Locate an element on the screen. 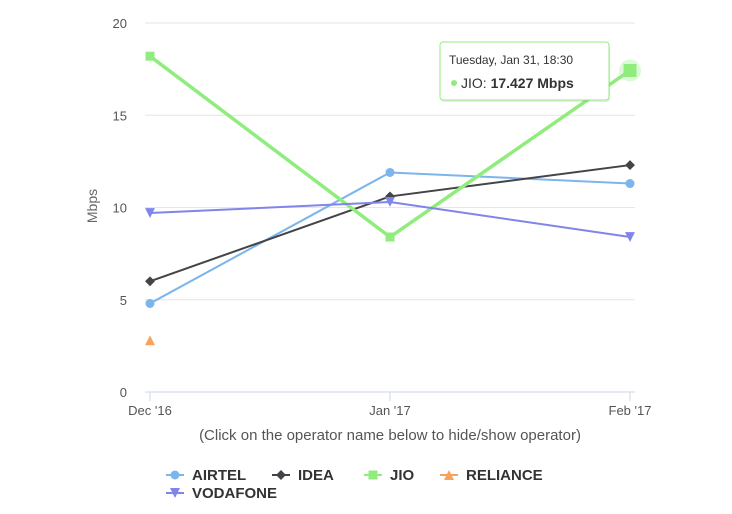 The height and width of the screenshot is (514, 732). tooltip-box is located at coordinates (524, 71).